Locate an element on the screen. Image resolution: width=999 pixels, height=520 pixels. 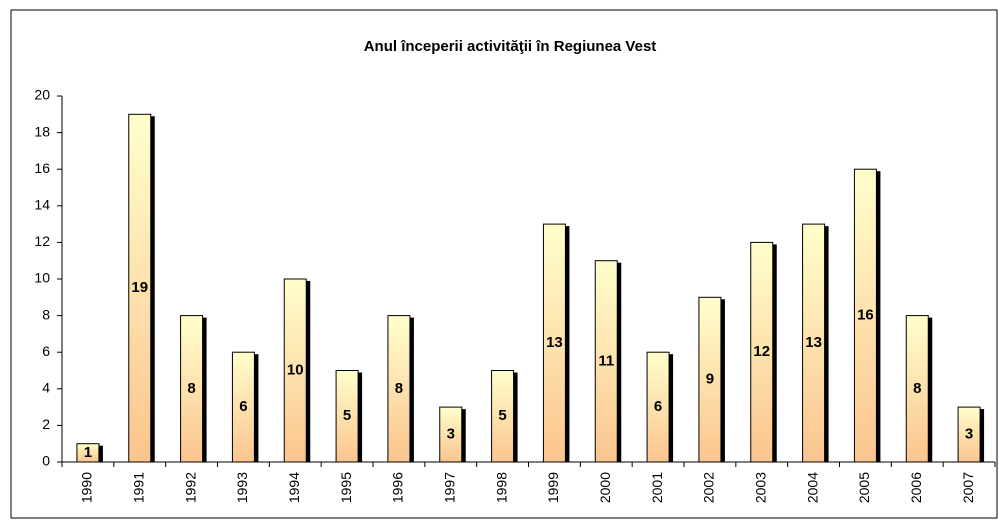
x-tick-label: 1990 is located at coordinates (87, 487).